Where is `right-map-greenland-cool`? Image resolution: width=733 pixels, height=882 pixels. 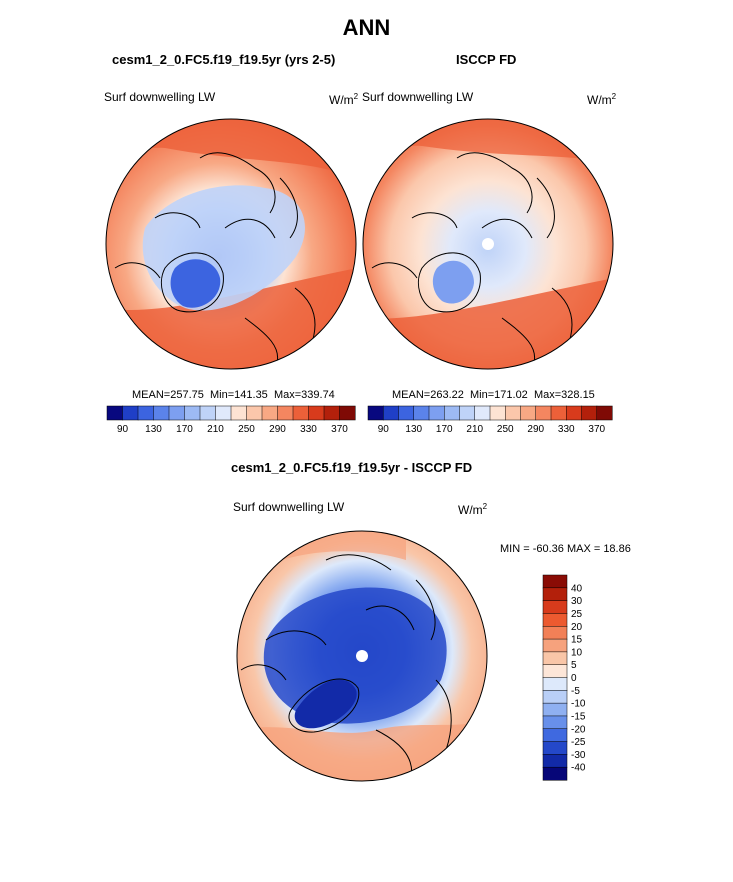
right-map-greenland-cool is located at coordinates (453, 282).